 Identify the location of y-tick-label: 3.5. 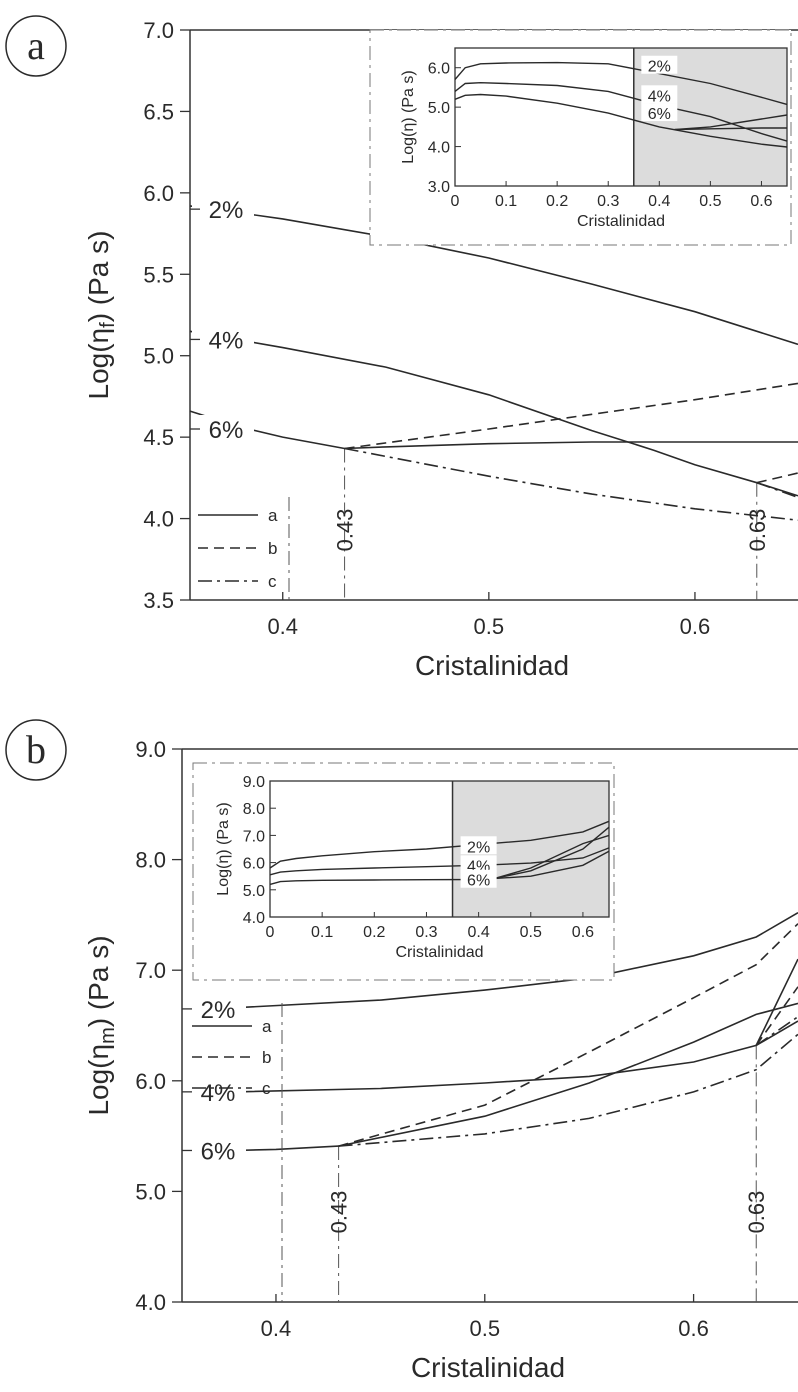
(158, 600).